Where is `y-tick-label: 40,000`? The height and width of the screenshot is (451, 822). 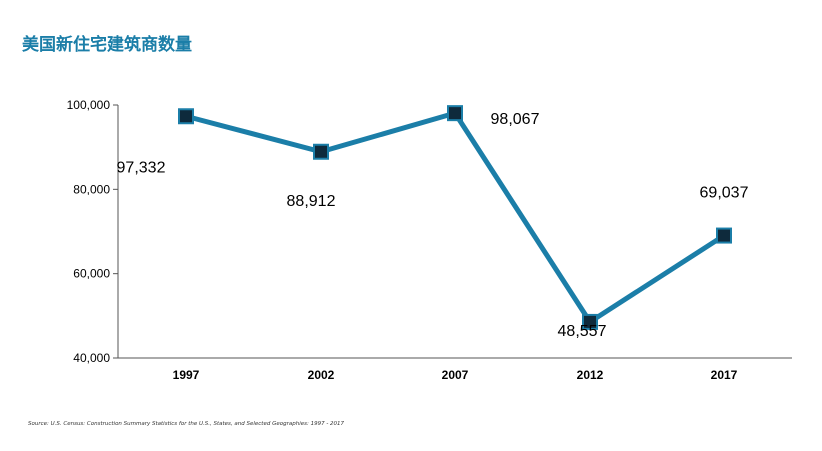
y-tick-label: 40,000 is located at coordinates (91, 358).